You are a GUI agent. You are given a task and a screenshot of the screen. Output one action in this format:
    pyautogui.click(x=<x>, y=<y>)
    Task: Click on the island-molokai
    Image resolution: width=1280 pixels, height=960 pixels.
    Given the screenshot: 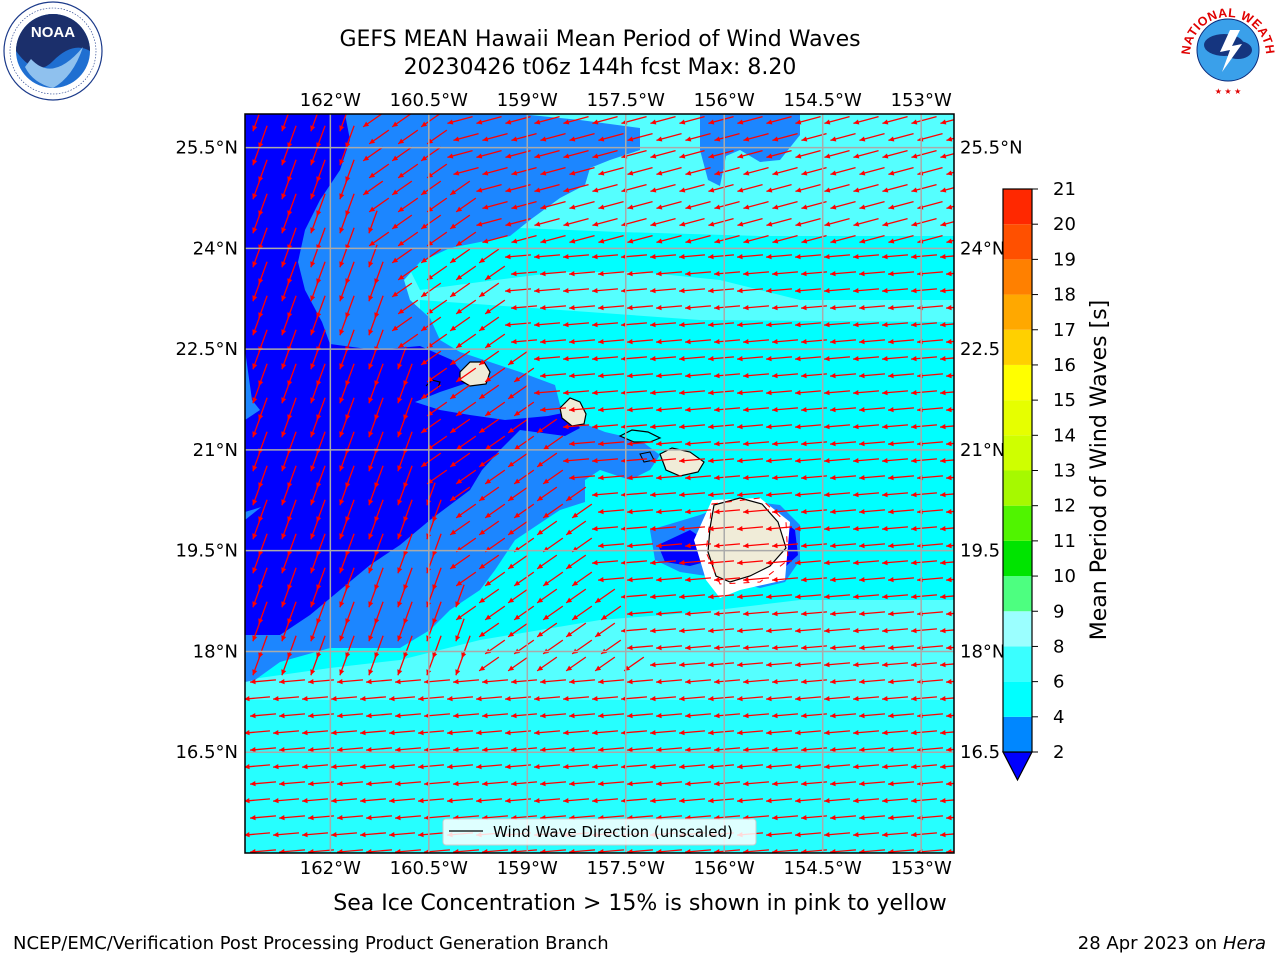 What is the action you would take?
    pyautogui.click(x=640, y=436)
    